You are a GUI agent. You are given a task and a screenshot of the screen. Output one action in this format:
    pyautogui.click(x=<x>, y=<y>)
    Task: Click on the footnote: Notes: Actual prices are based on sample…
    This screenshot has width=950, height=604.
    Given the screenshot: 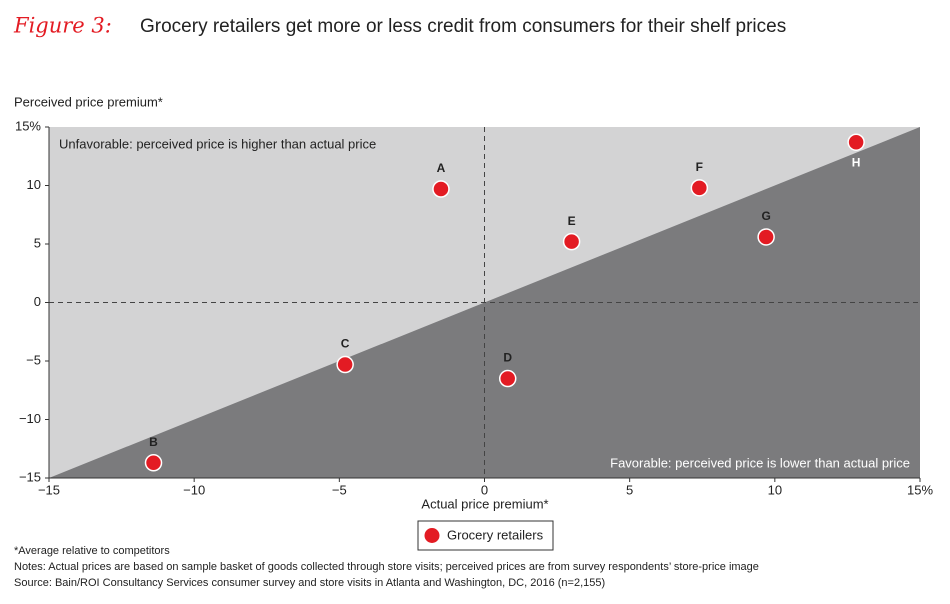 What is the action you would take?
    pyautogui.click(x=386, y=567)
    